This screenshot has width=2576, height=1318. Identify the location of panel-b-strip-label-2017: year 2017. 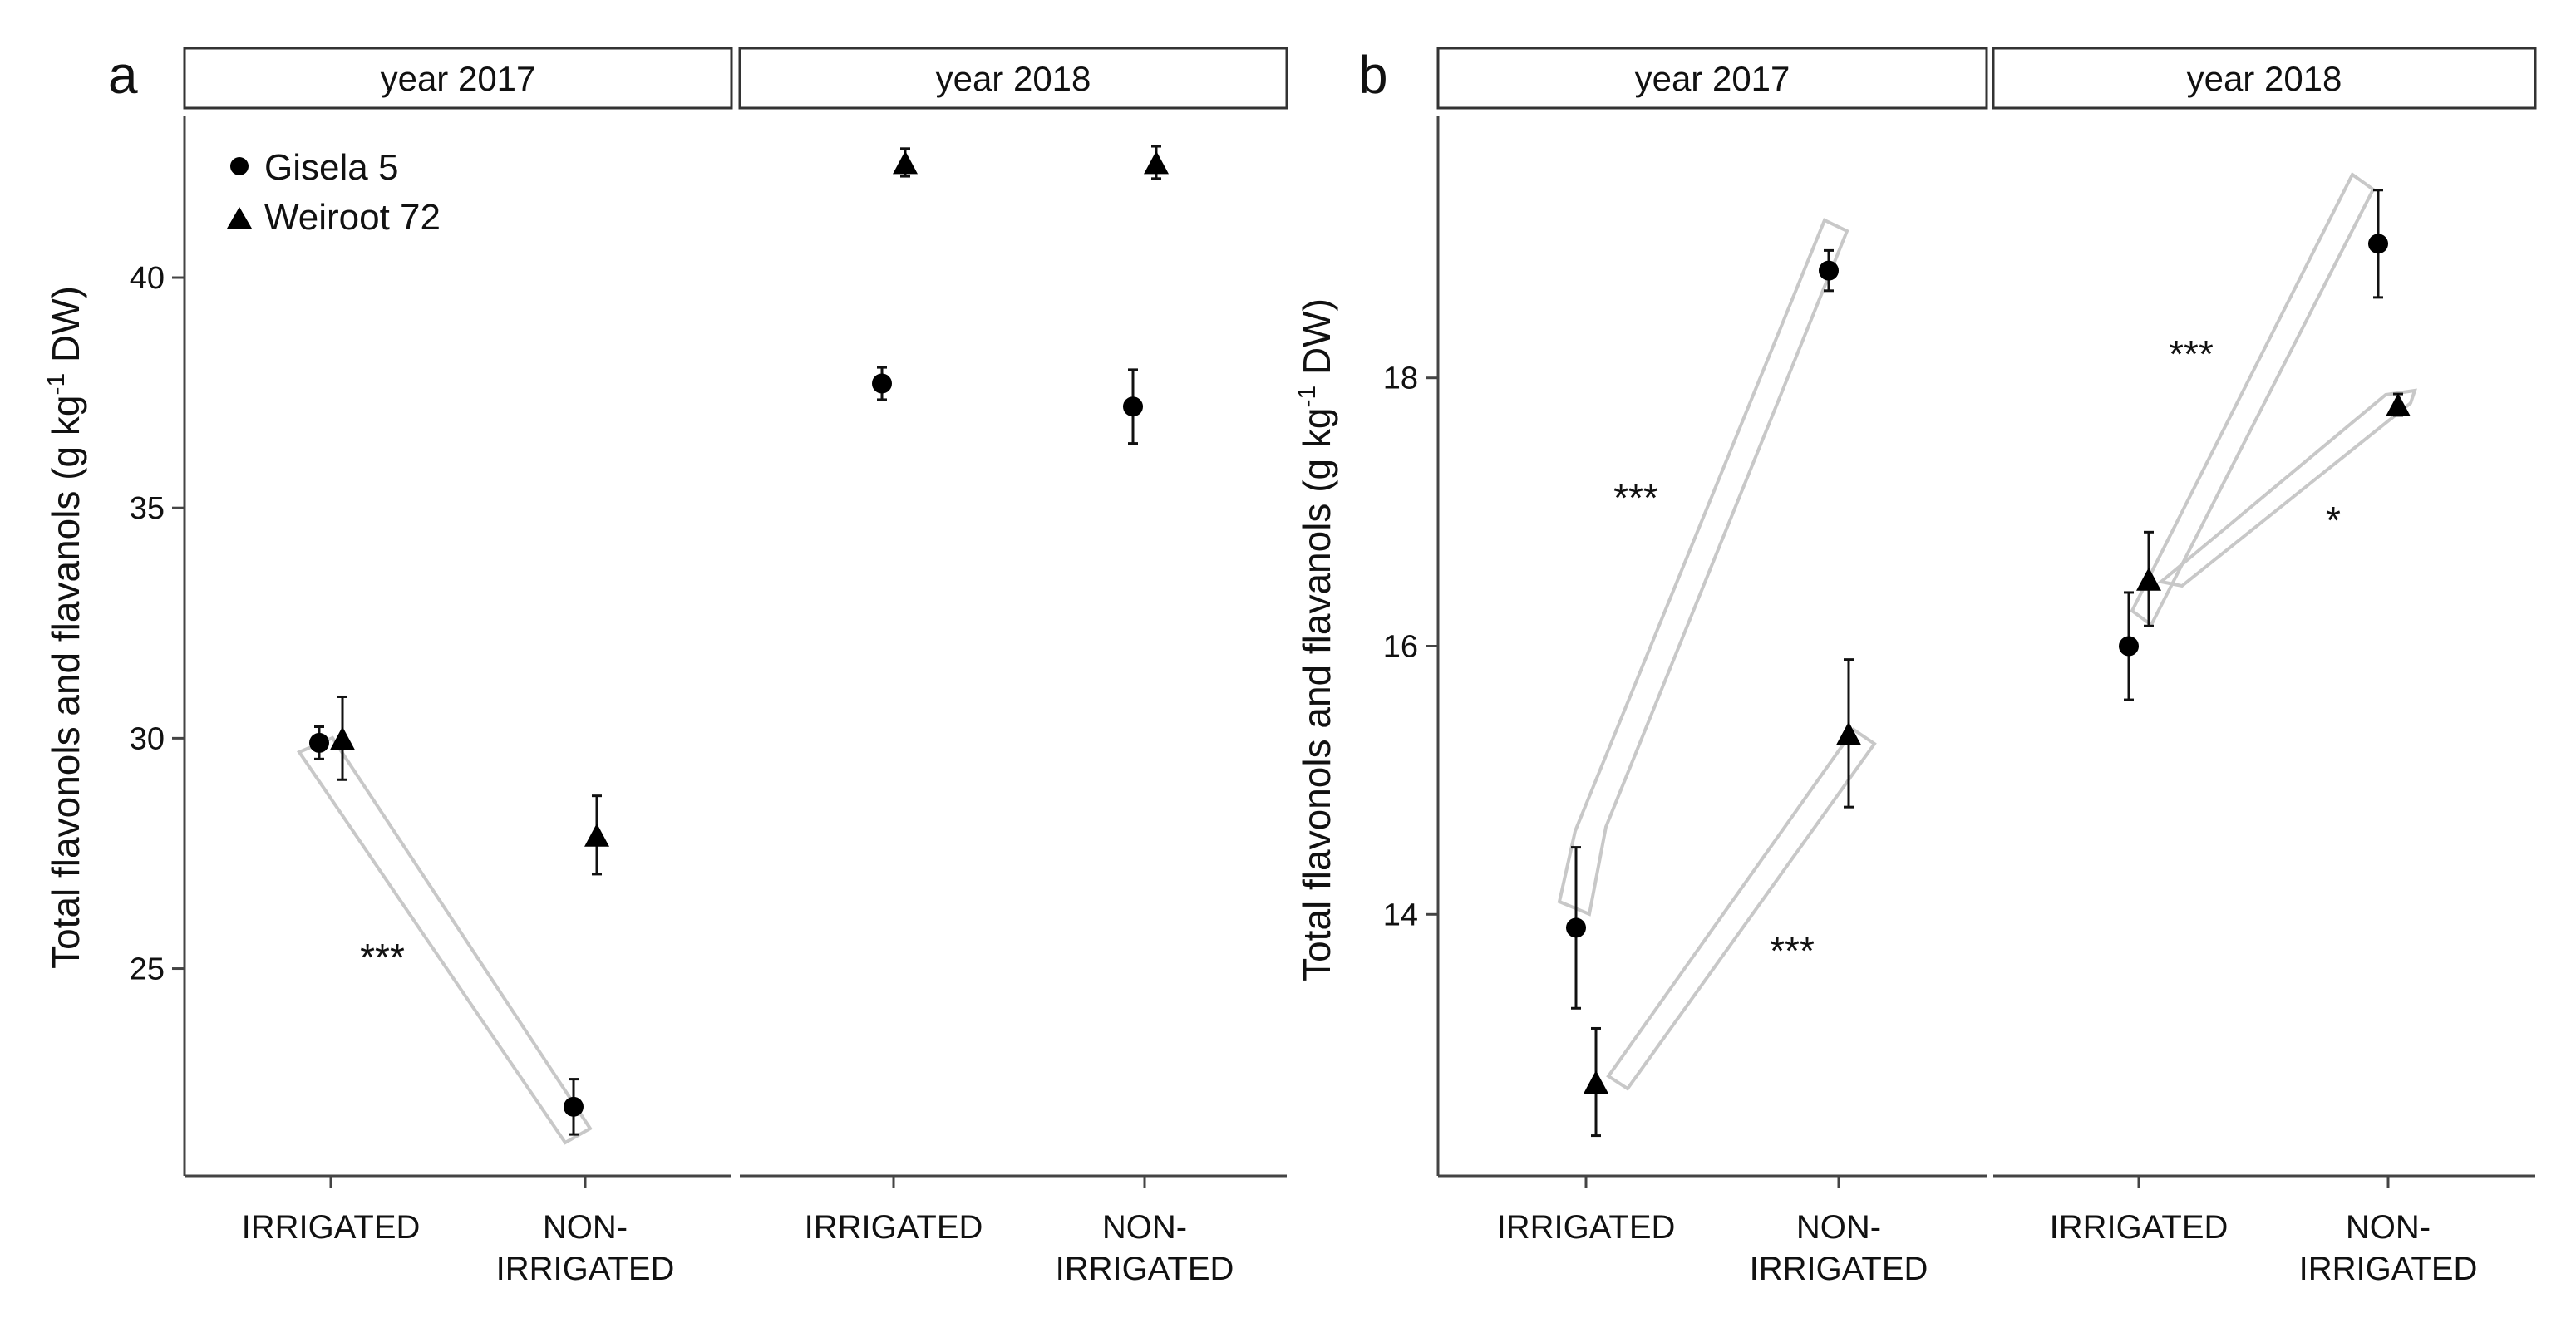
(1712, 78).